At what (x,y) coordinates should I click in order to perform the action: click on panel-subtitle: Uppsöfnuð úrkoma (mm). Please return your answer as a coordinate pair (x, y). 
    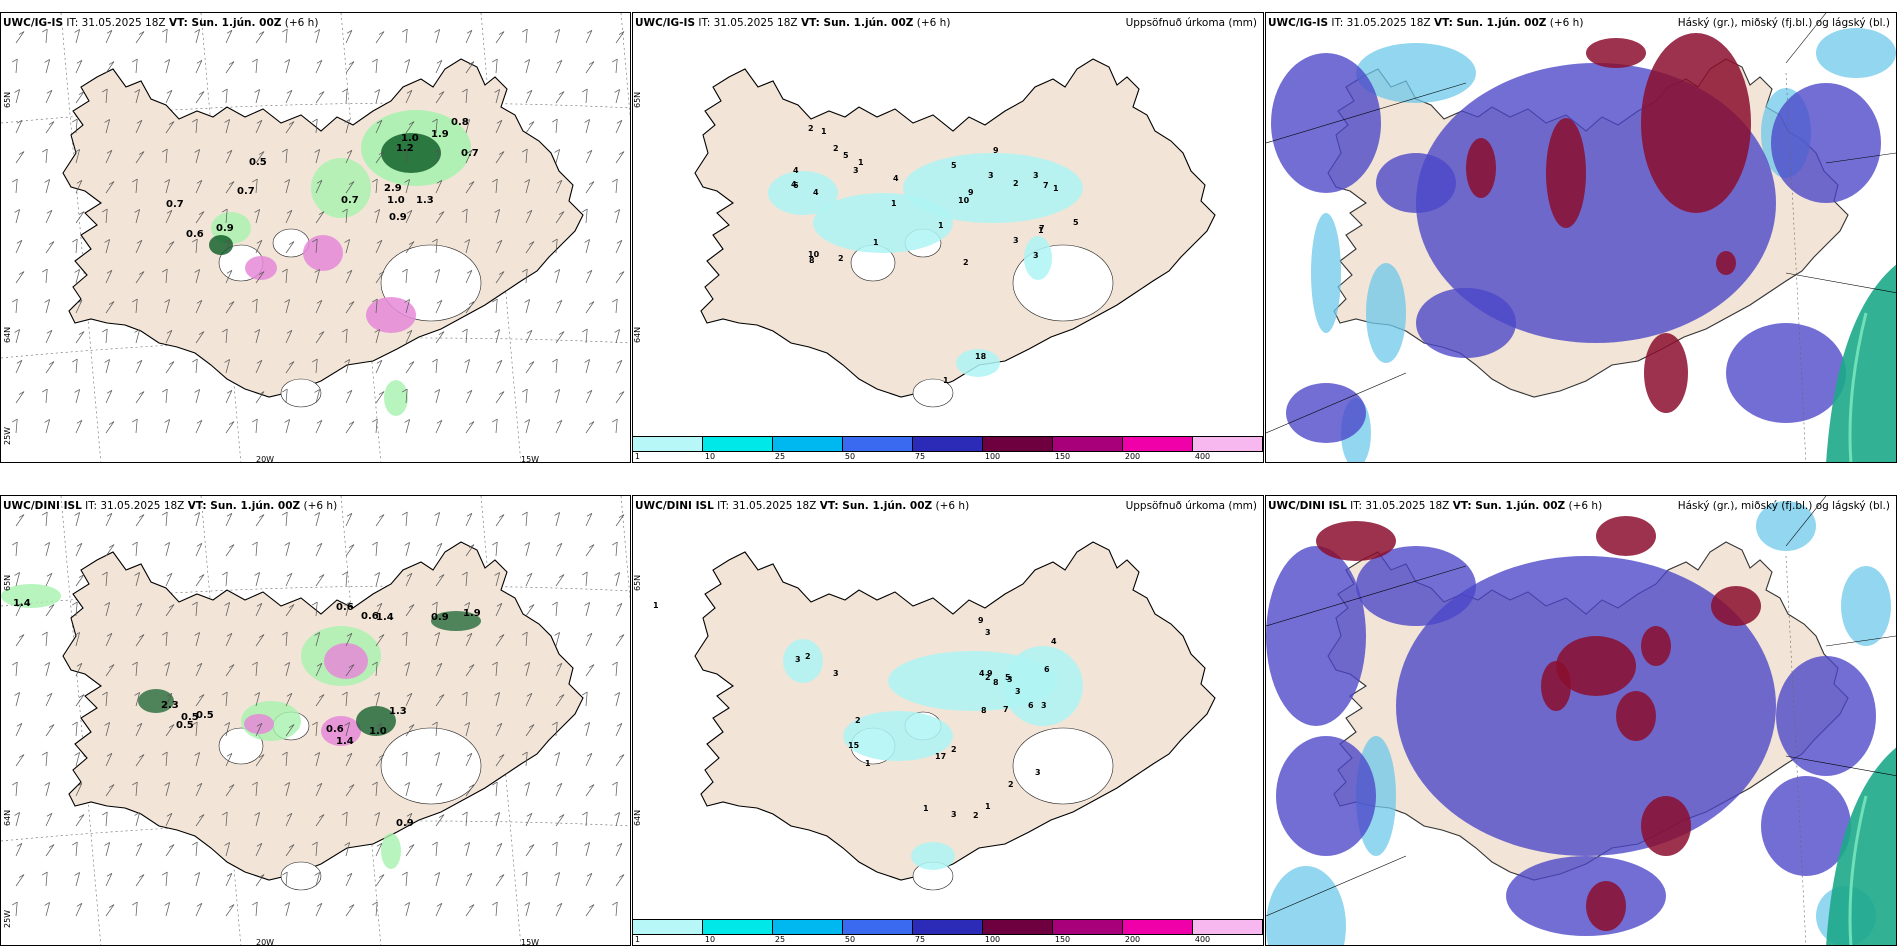
    Looking at the image, I should click on (1191, 506).